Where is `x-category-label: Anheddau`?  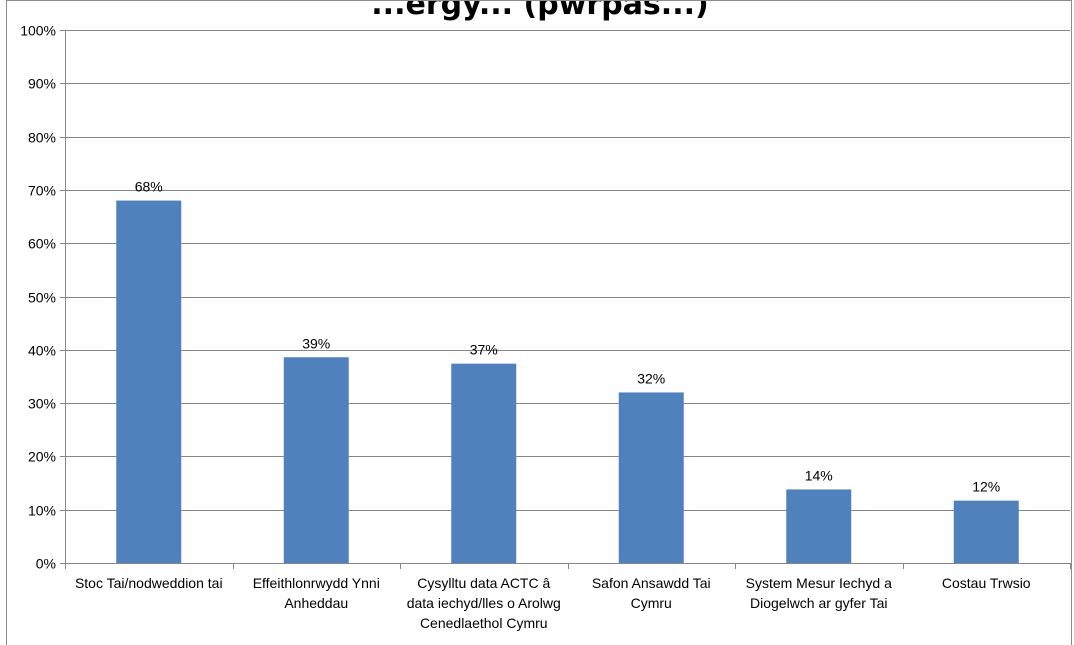 x-category-label: Anheddau is located at coordinates (316, 603).